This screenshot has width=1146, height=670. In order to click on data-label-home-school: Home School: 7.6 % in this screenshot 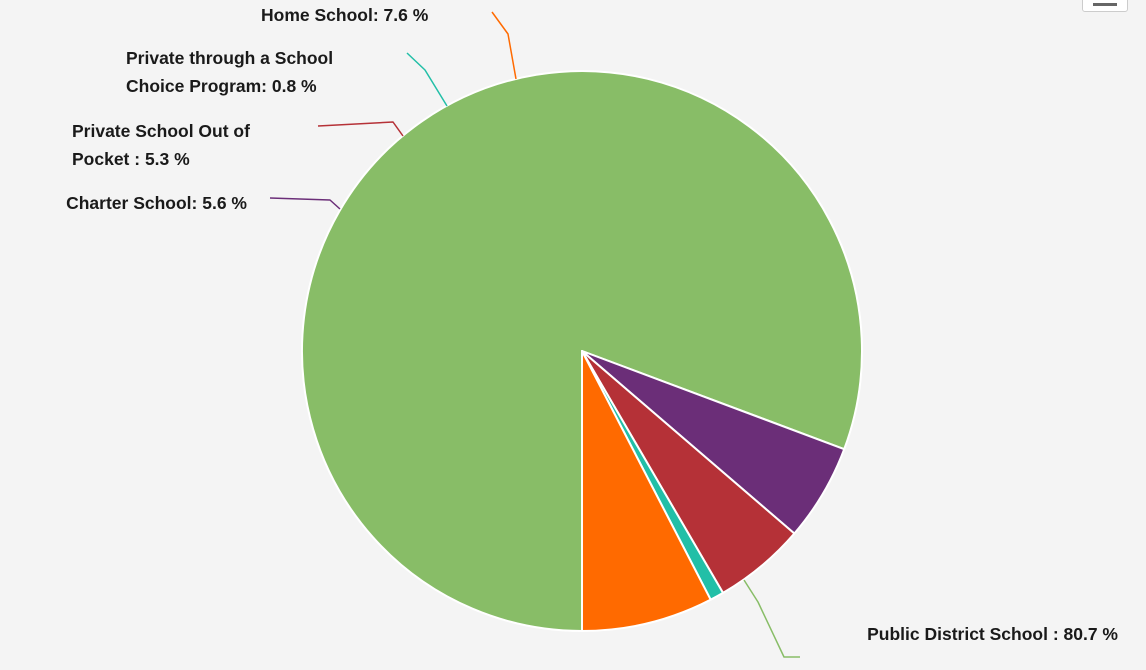, I will do `click(345, 15)`.